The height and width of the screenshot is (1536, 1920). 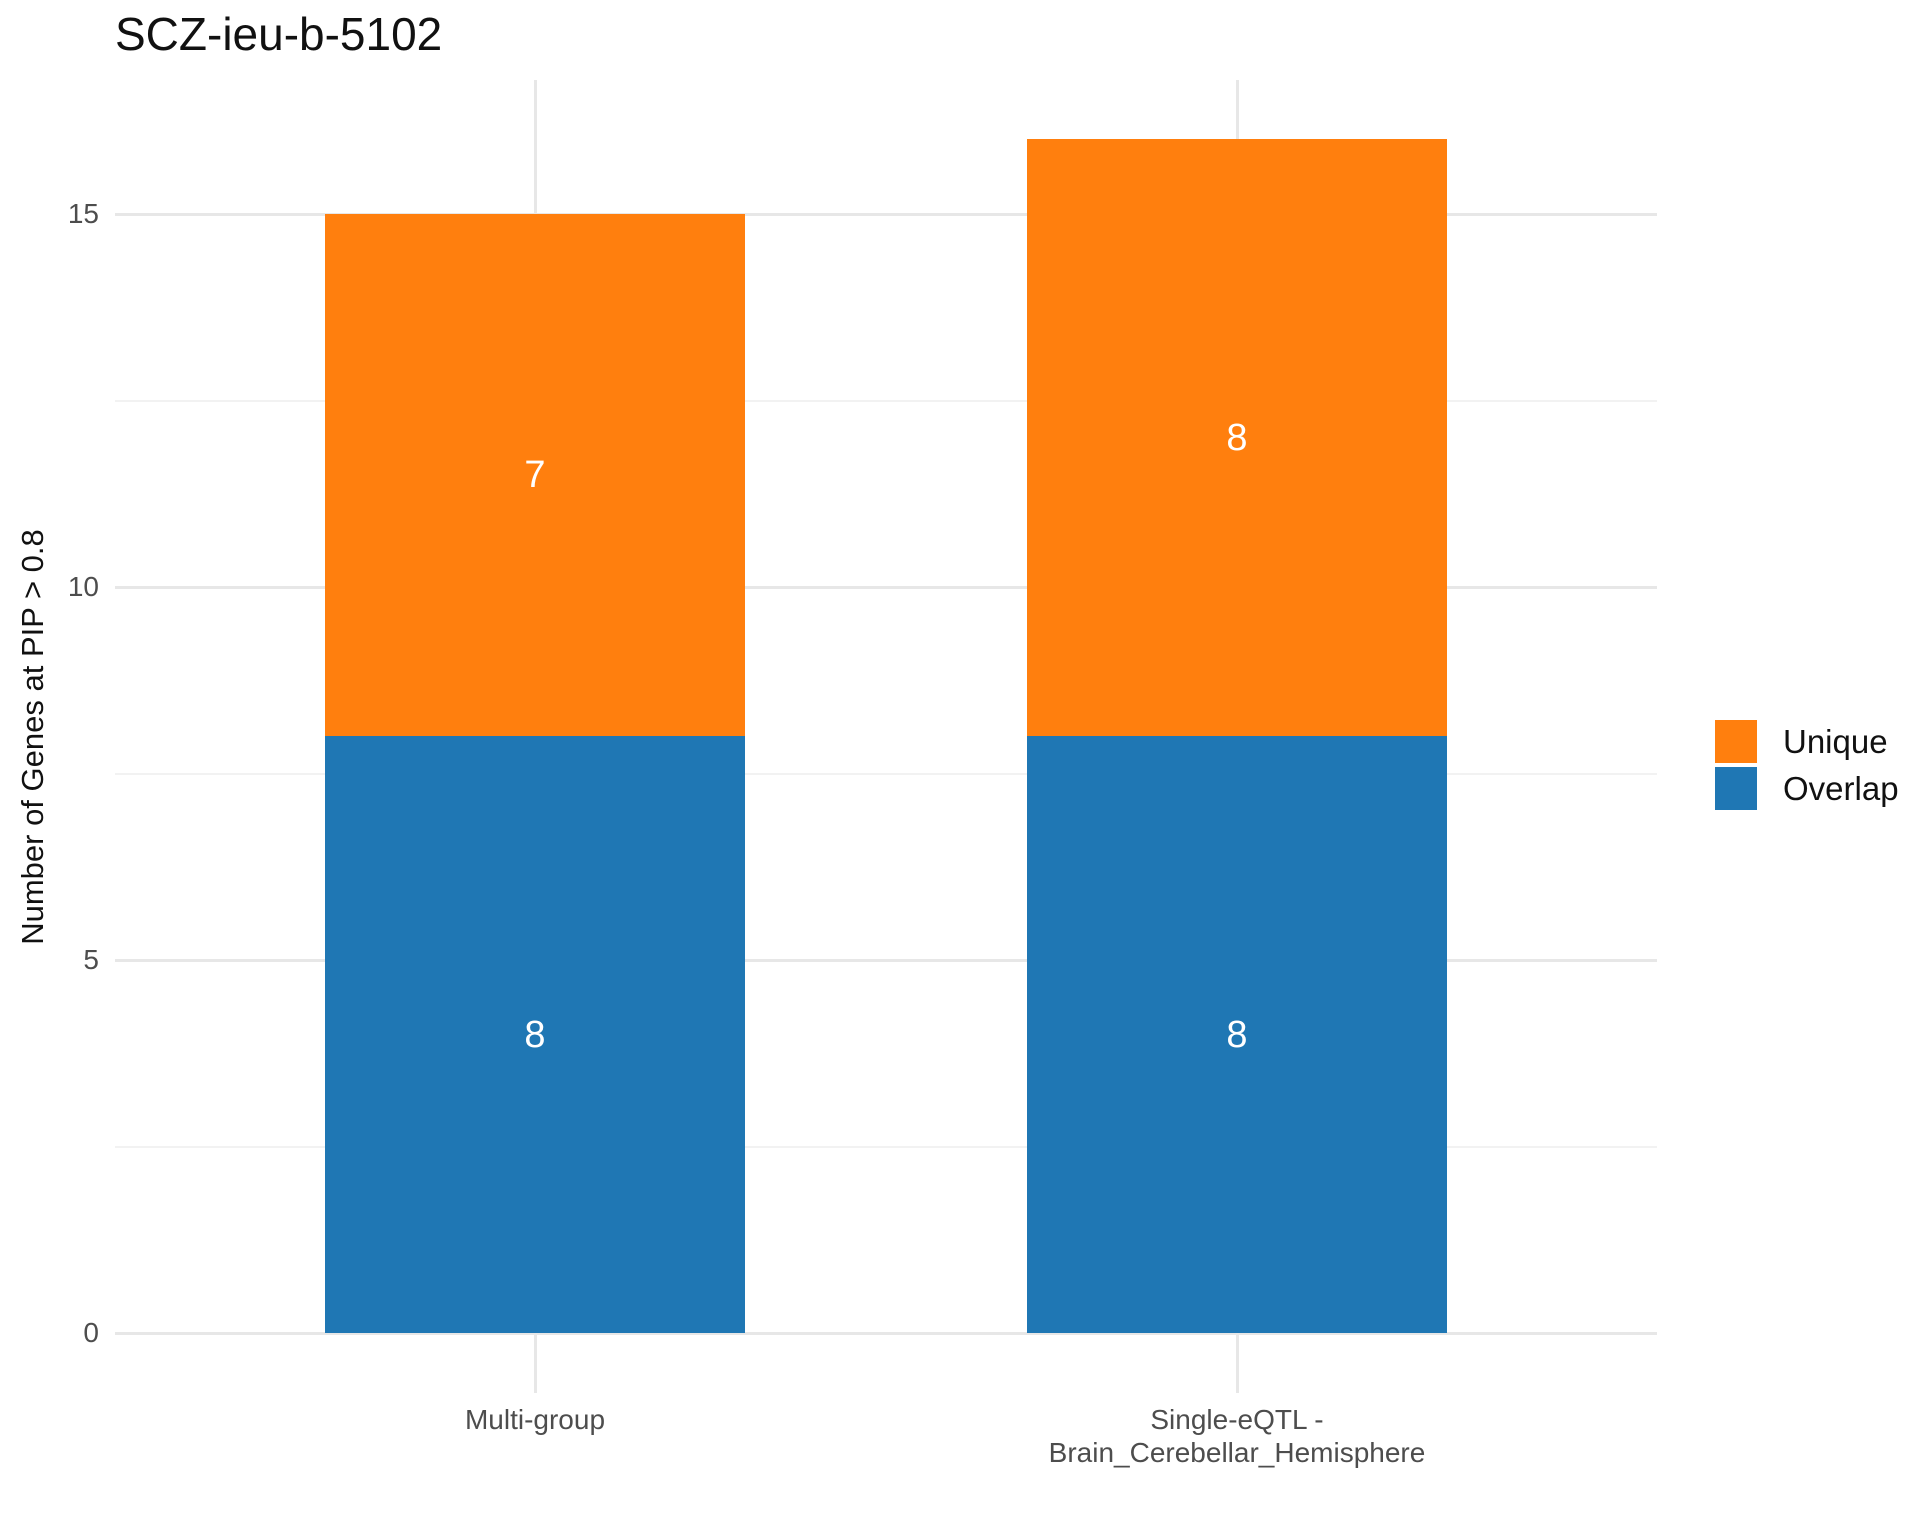 I want to click on legend-swatch-overlap, so click(x=1736, y=788).